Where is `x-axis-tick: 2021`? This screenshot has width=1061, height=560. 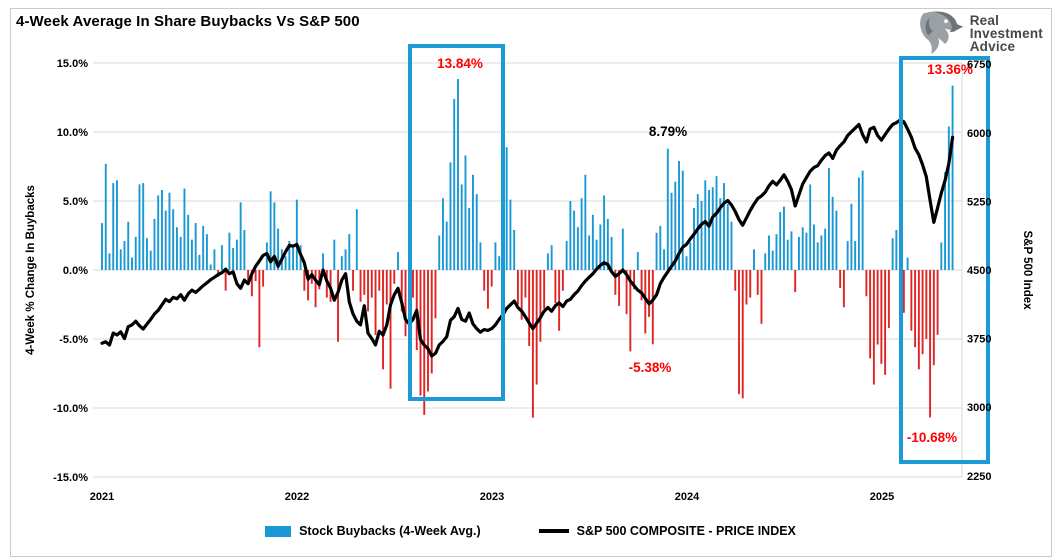
x-axis-tick: 2021 is located at coordinates (102, 497).